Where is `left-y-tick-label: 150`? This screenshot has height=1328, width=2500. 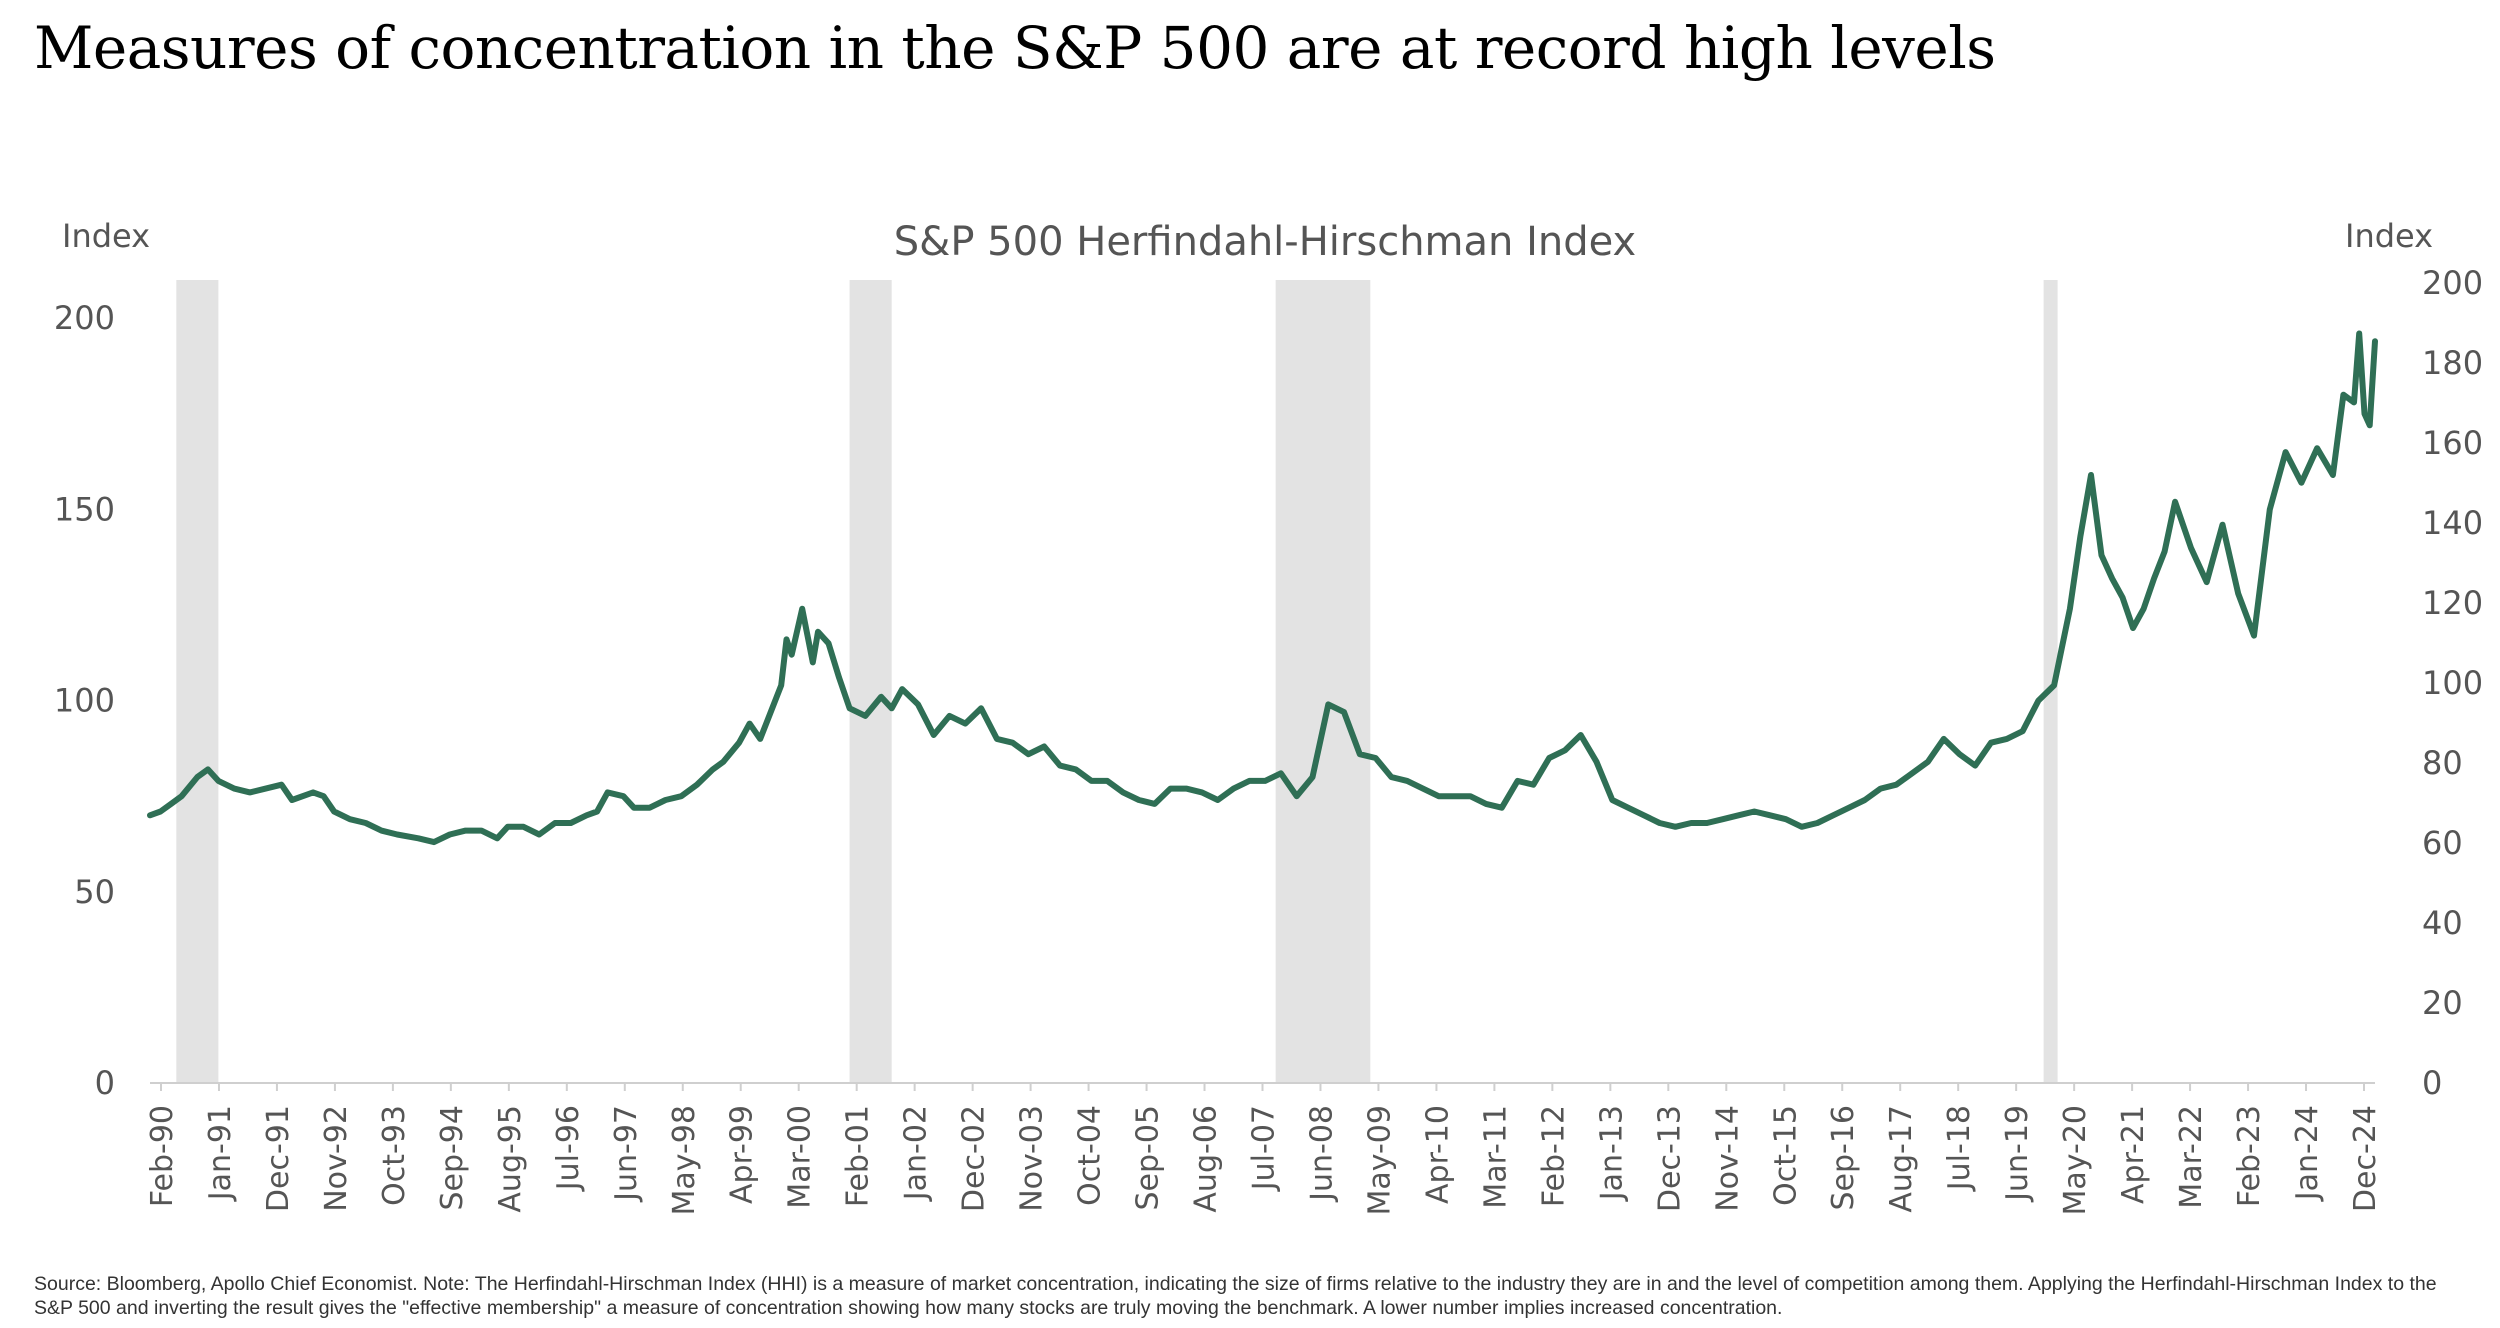 left-y-tick-label: 150 is located at coordinates (84, 509).